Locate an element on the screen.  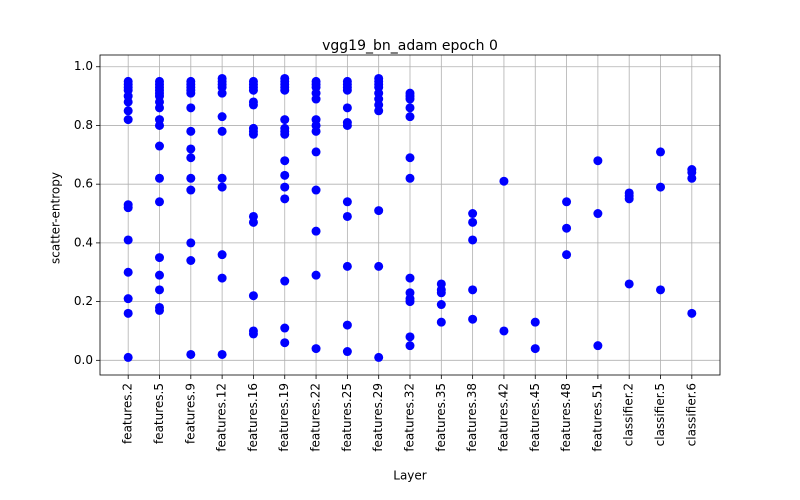
x-tick-label: features.42 is located at coordinates (503, 417).